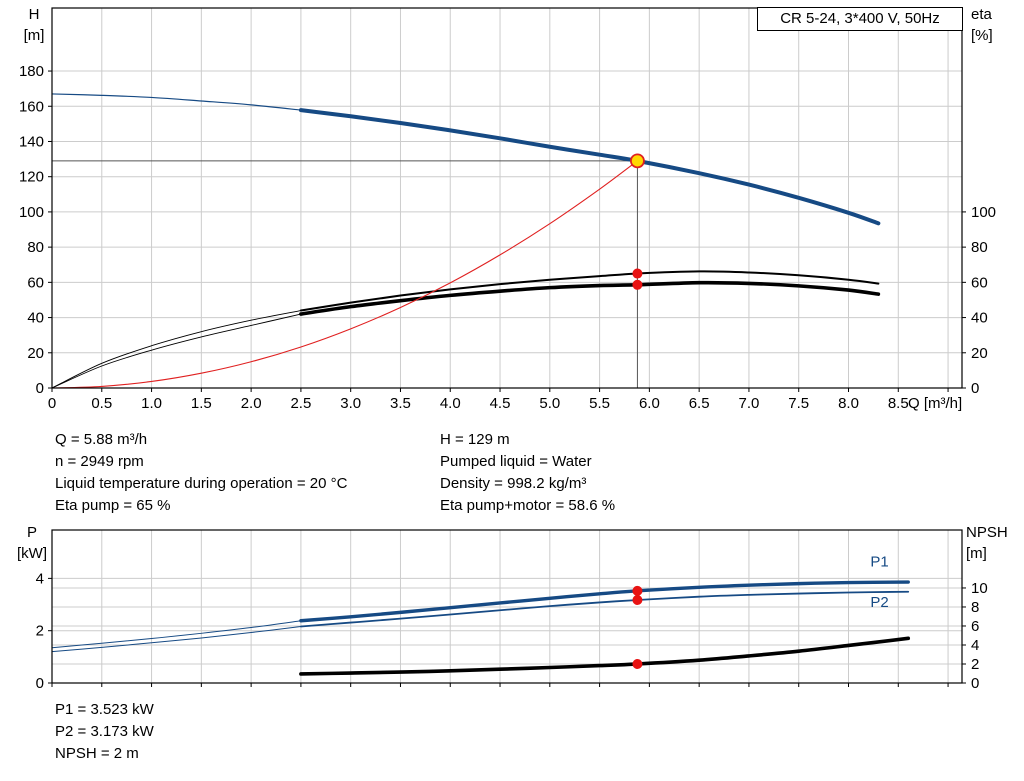 The width and height of the screenshot is (1024, 781). Describe the element at coordinates (177, 639) in the screenshot. I see `p2-curve-extrapolated` at that location.